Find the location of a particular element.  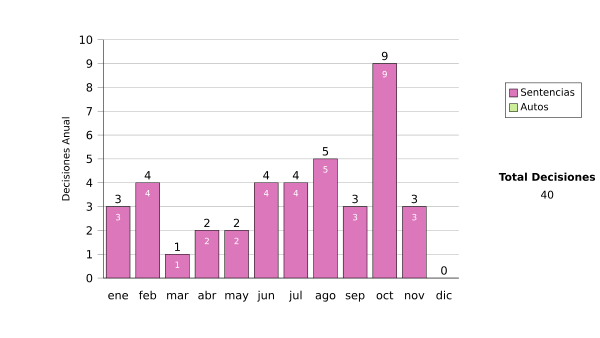

x-tick-label: abr is located at coordinates (207, 295).